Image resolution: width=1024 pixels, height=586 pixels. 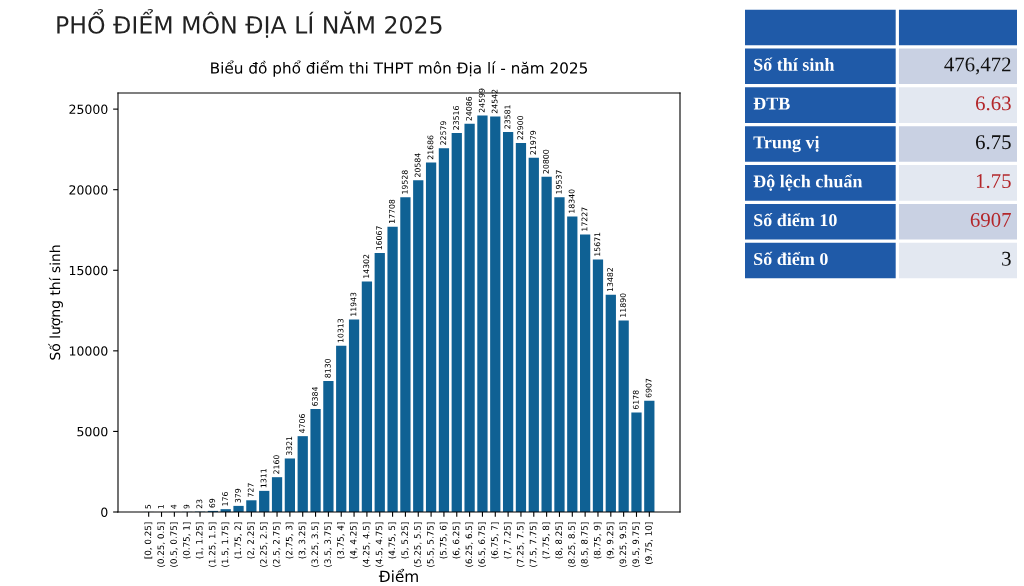 What do you see at coordinates (392, 540) in the screenshot?
I see `x-tick-label: (4.75, 5]` at bounding box center [392, 540].